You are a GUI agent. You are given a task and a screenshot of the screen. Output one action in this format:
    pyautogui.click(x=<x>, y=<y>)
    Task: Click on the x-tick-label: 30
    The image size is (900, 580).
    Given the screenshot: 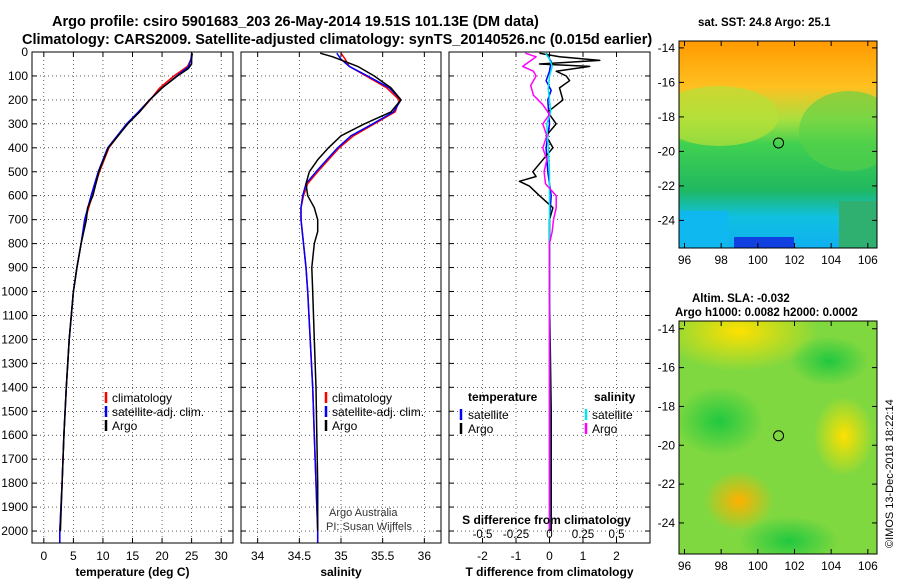 What is the action you would take?
    pyautogui.click(x=221, y=556)
    